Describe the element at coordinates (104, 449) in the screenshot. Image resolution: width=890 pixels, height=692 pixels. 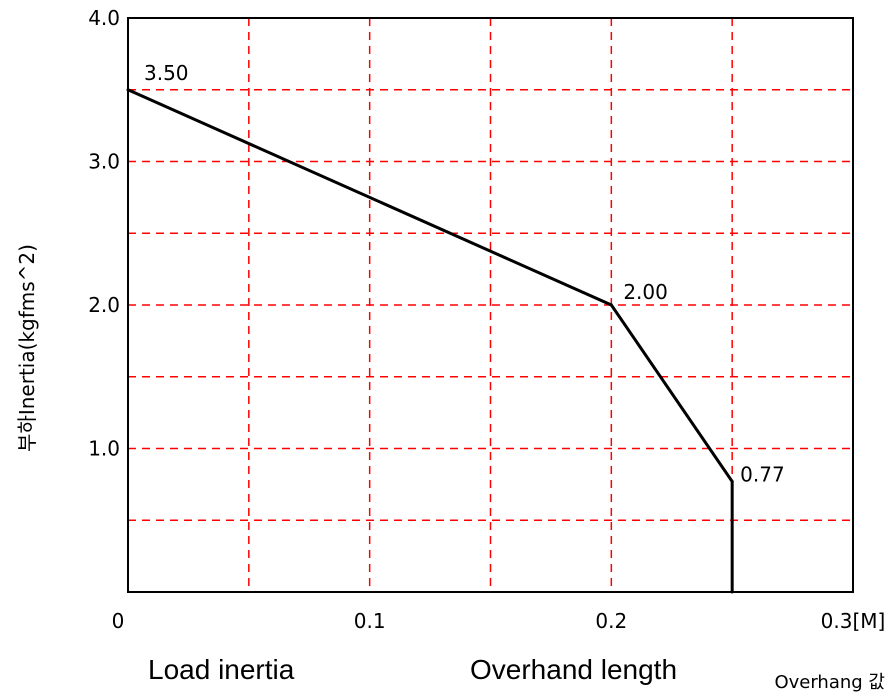
I see `y-tick-label: 1.0` at that location.